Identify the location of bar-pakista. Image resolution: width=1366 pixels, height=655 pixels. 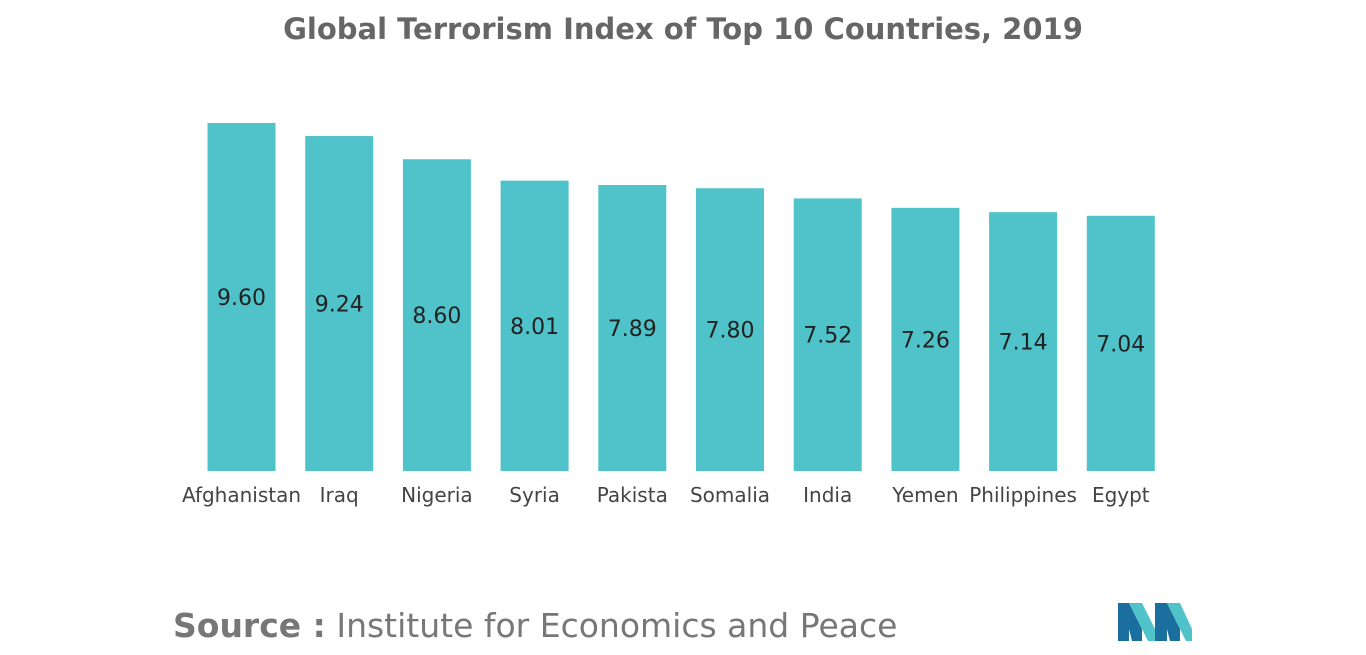
(632, 328).